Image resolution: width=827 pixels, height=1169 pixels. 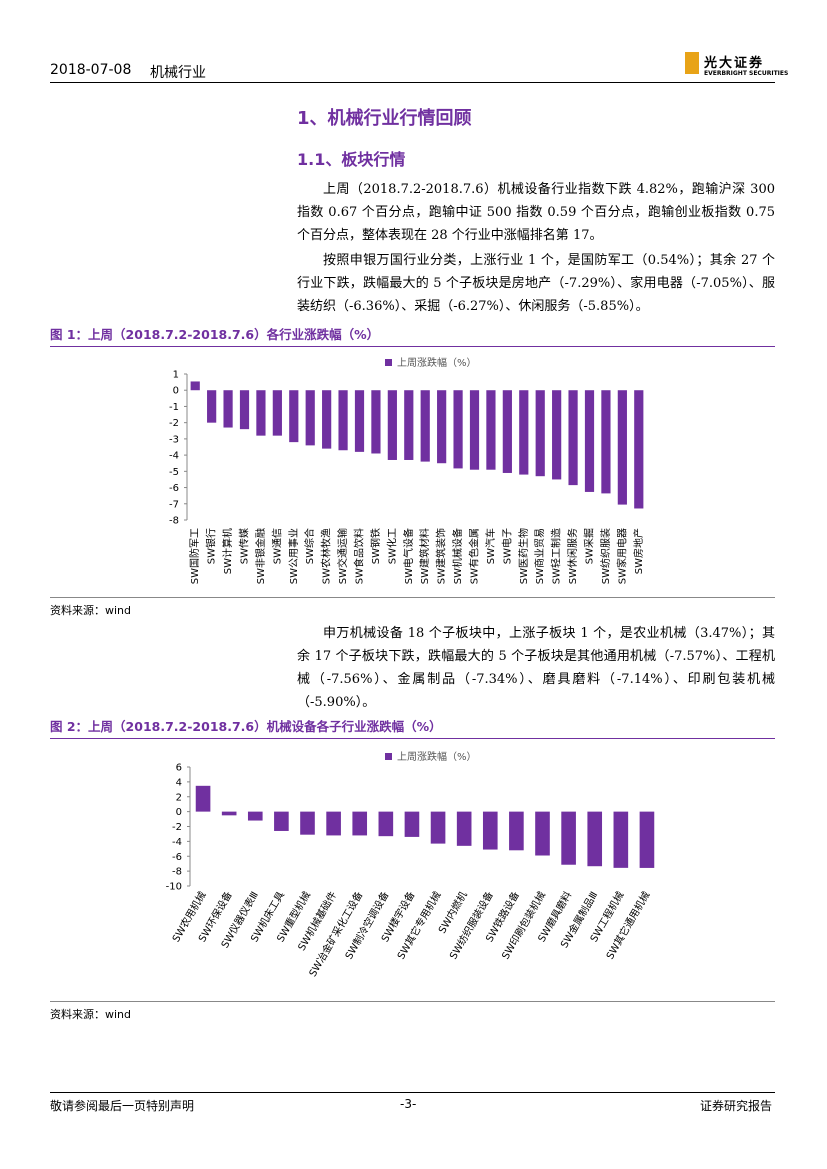 I want to click on x-tick-label: SW房地产, so click(x=638, y=551).